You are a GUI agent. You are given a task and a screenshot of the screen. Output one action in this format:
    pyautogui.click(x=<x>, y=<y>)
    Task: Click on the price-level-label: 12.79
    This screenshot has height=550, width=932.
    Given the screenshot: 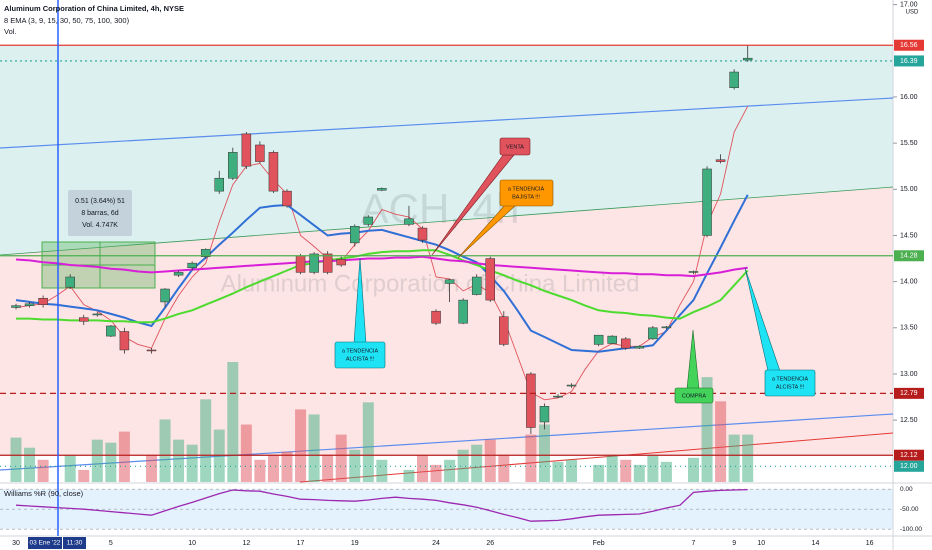 What is the action you would take?
    pyautogui.click(x=909, y=393)
    